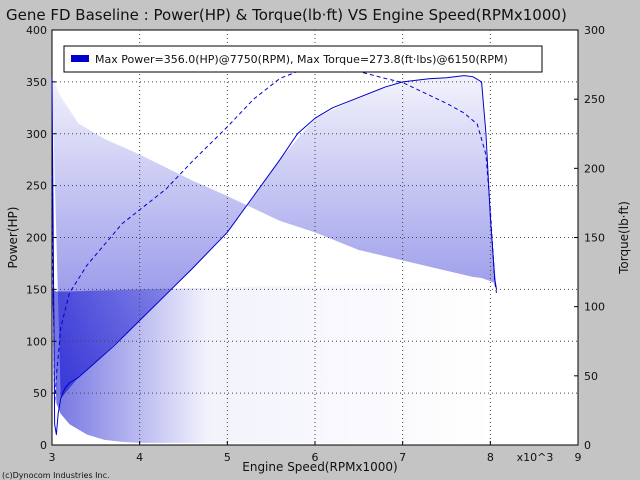 Image resolution: width=640 pixels, height=480 pixels. What do you see at coordinates (591, 376) in the screenshot?
I see `y-right-tick-label: 50` at bounding box center [591, 376].